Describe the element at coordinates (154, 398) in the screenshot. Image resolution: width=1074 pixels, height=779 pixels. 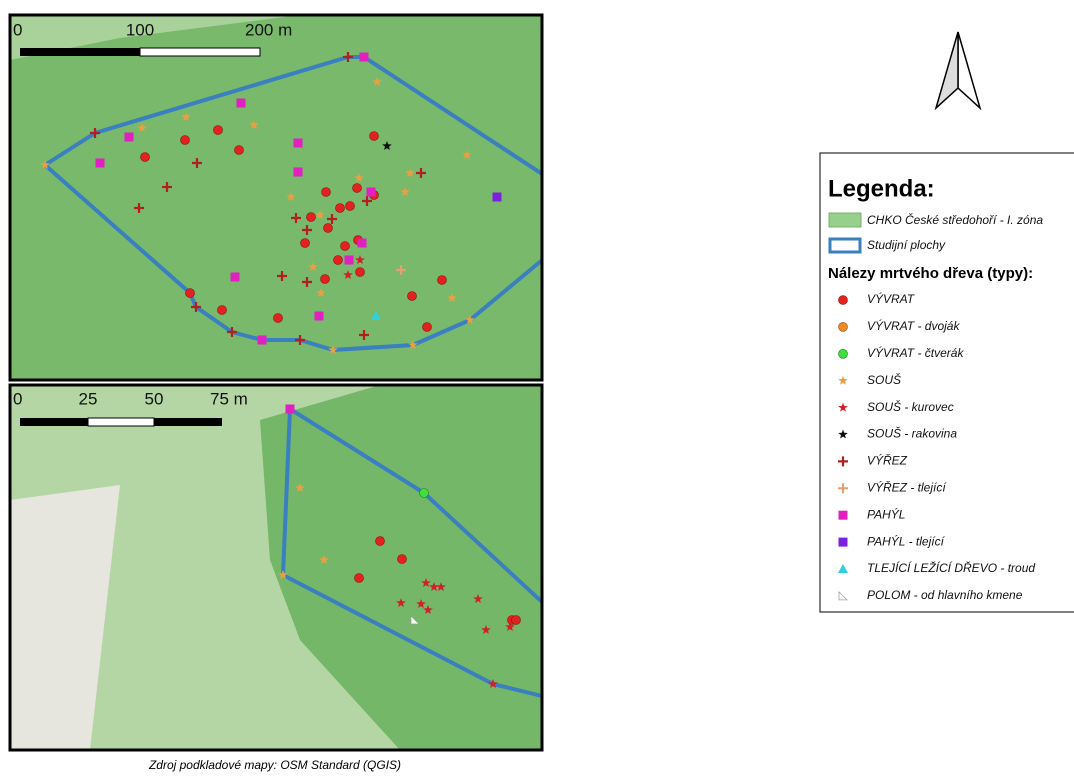
I see `scale-label: 50` at that location.